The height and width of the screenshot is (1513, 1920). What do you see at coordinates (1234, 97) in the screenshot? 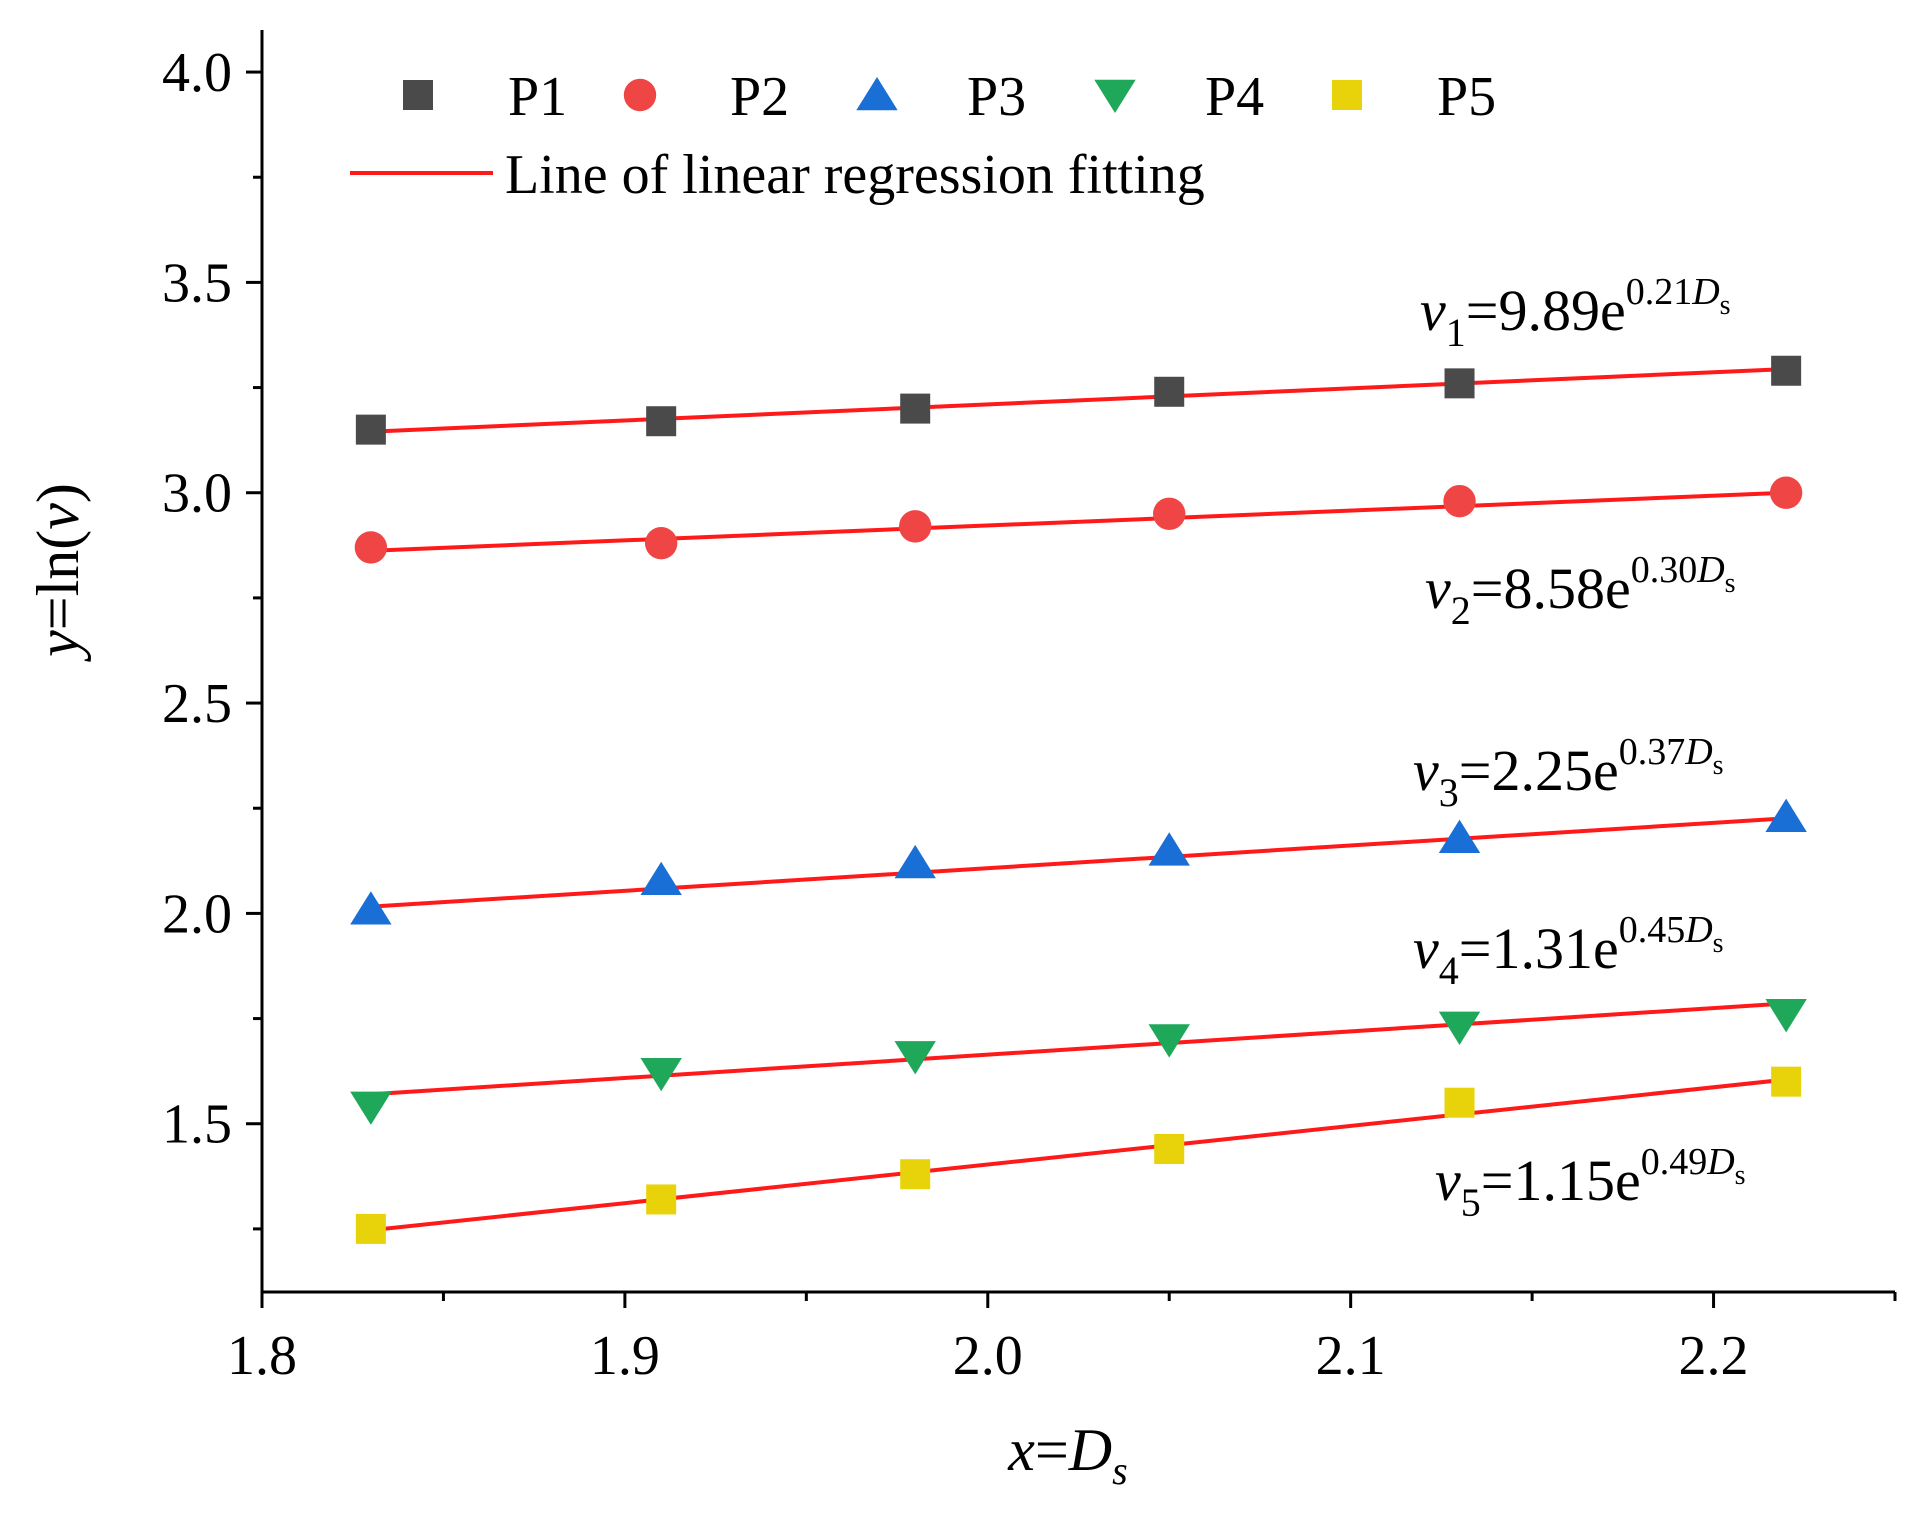
I see `legend-label-p4: P4` at bounding box center [1234, 97].